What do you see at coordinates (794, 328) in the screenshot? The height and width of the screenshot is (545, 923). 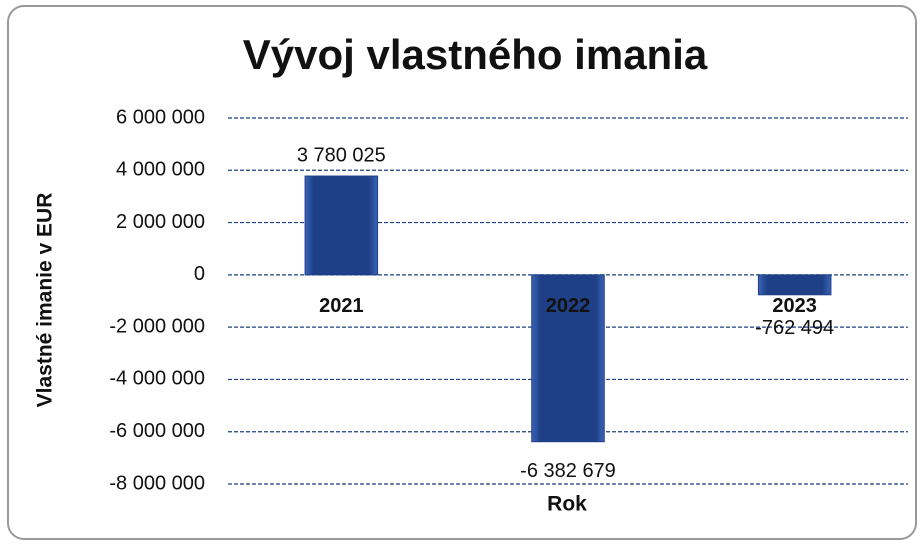 I see `data-label: -762 494` at bounding box center [794, 328].